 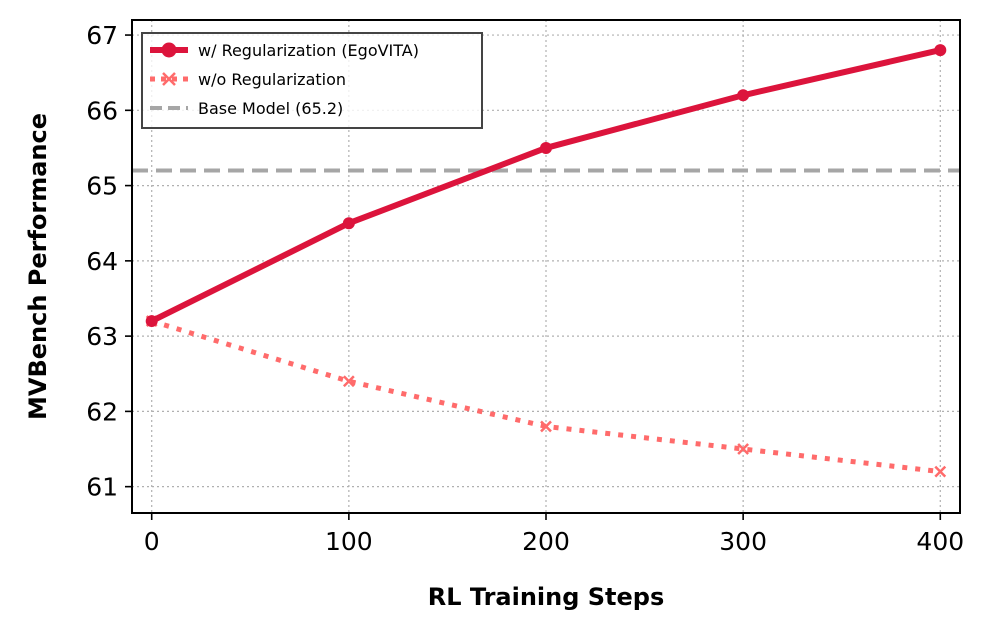 What do you see at coordinates (102, 35) in the screenshot?
I see `y-tick-label: 67` at bounding box center [102, 35].